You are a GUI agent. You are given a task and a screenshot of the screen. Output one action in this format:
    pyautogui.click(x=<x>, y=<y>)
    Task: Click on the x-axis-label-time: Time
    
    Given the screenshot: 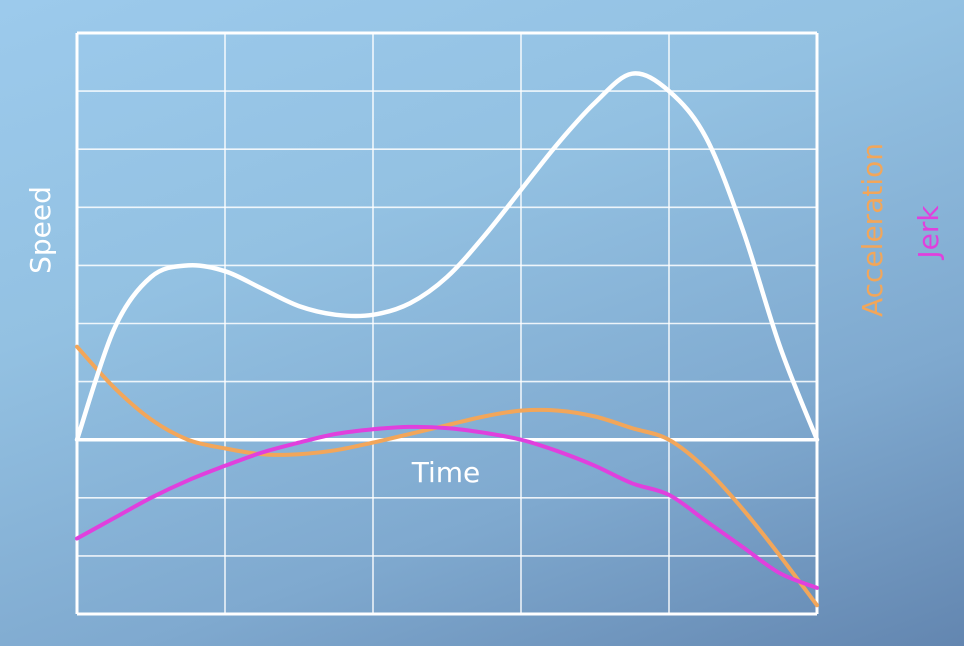 What is the action you would take?
    pyautogui.click(x=446, y=472)
    